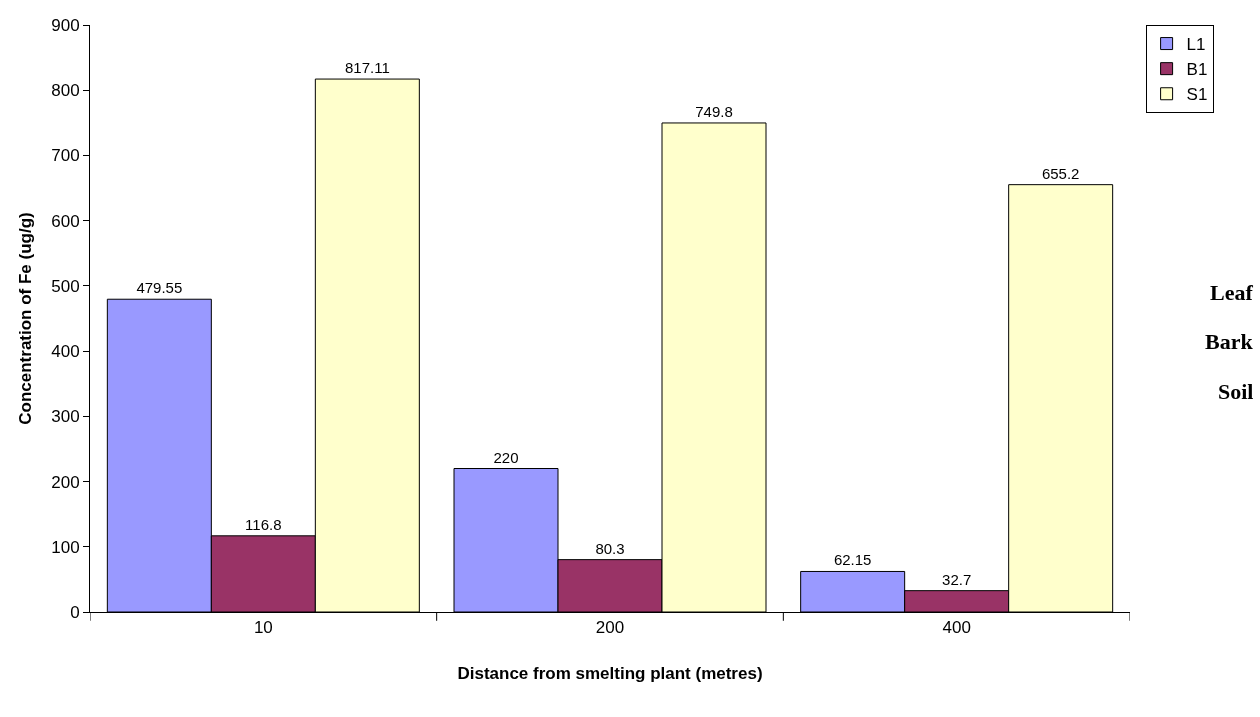 The image size is (1260, 717). I want to click on data-label: 817.11, so click(367, 68).